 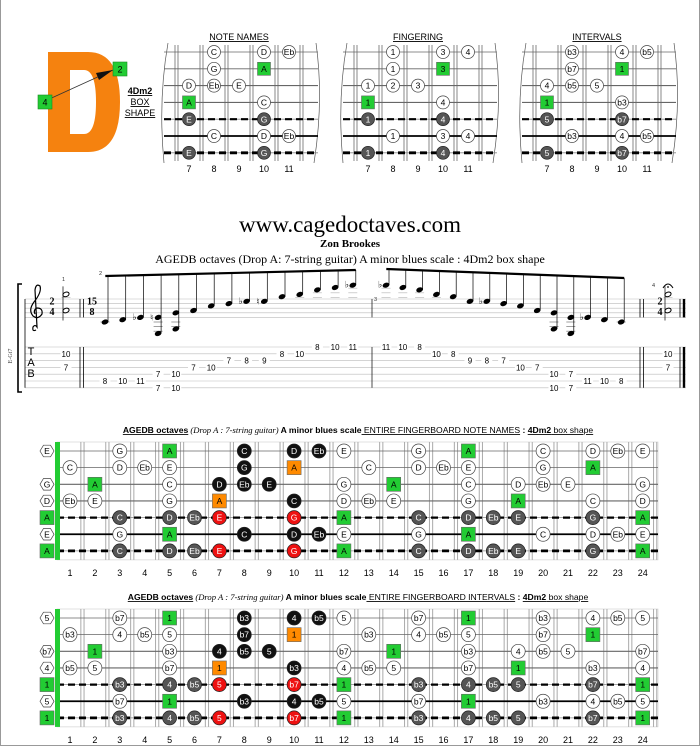 I want to click on fret-number: 21, so click(x=568, y=573).